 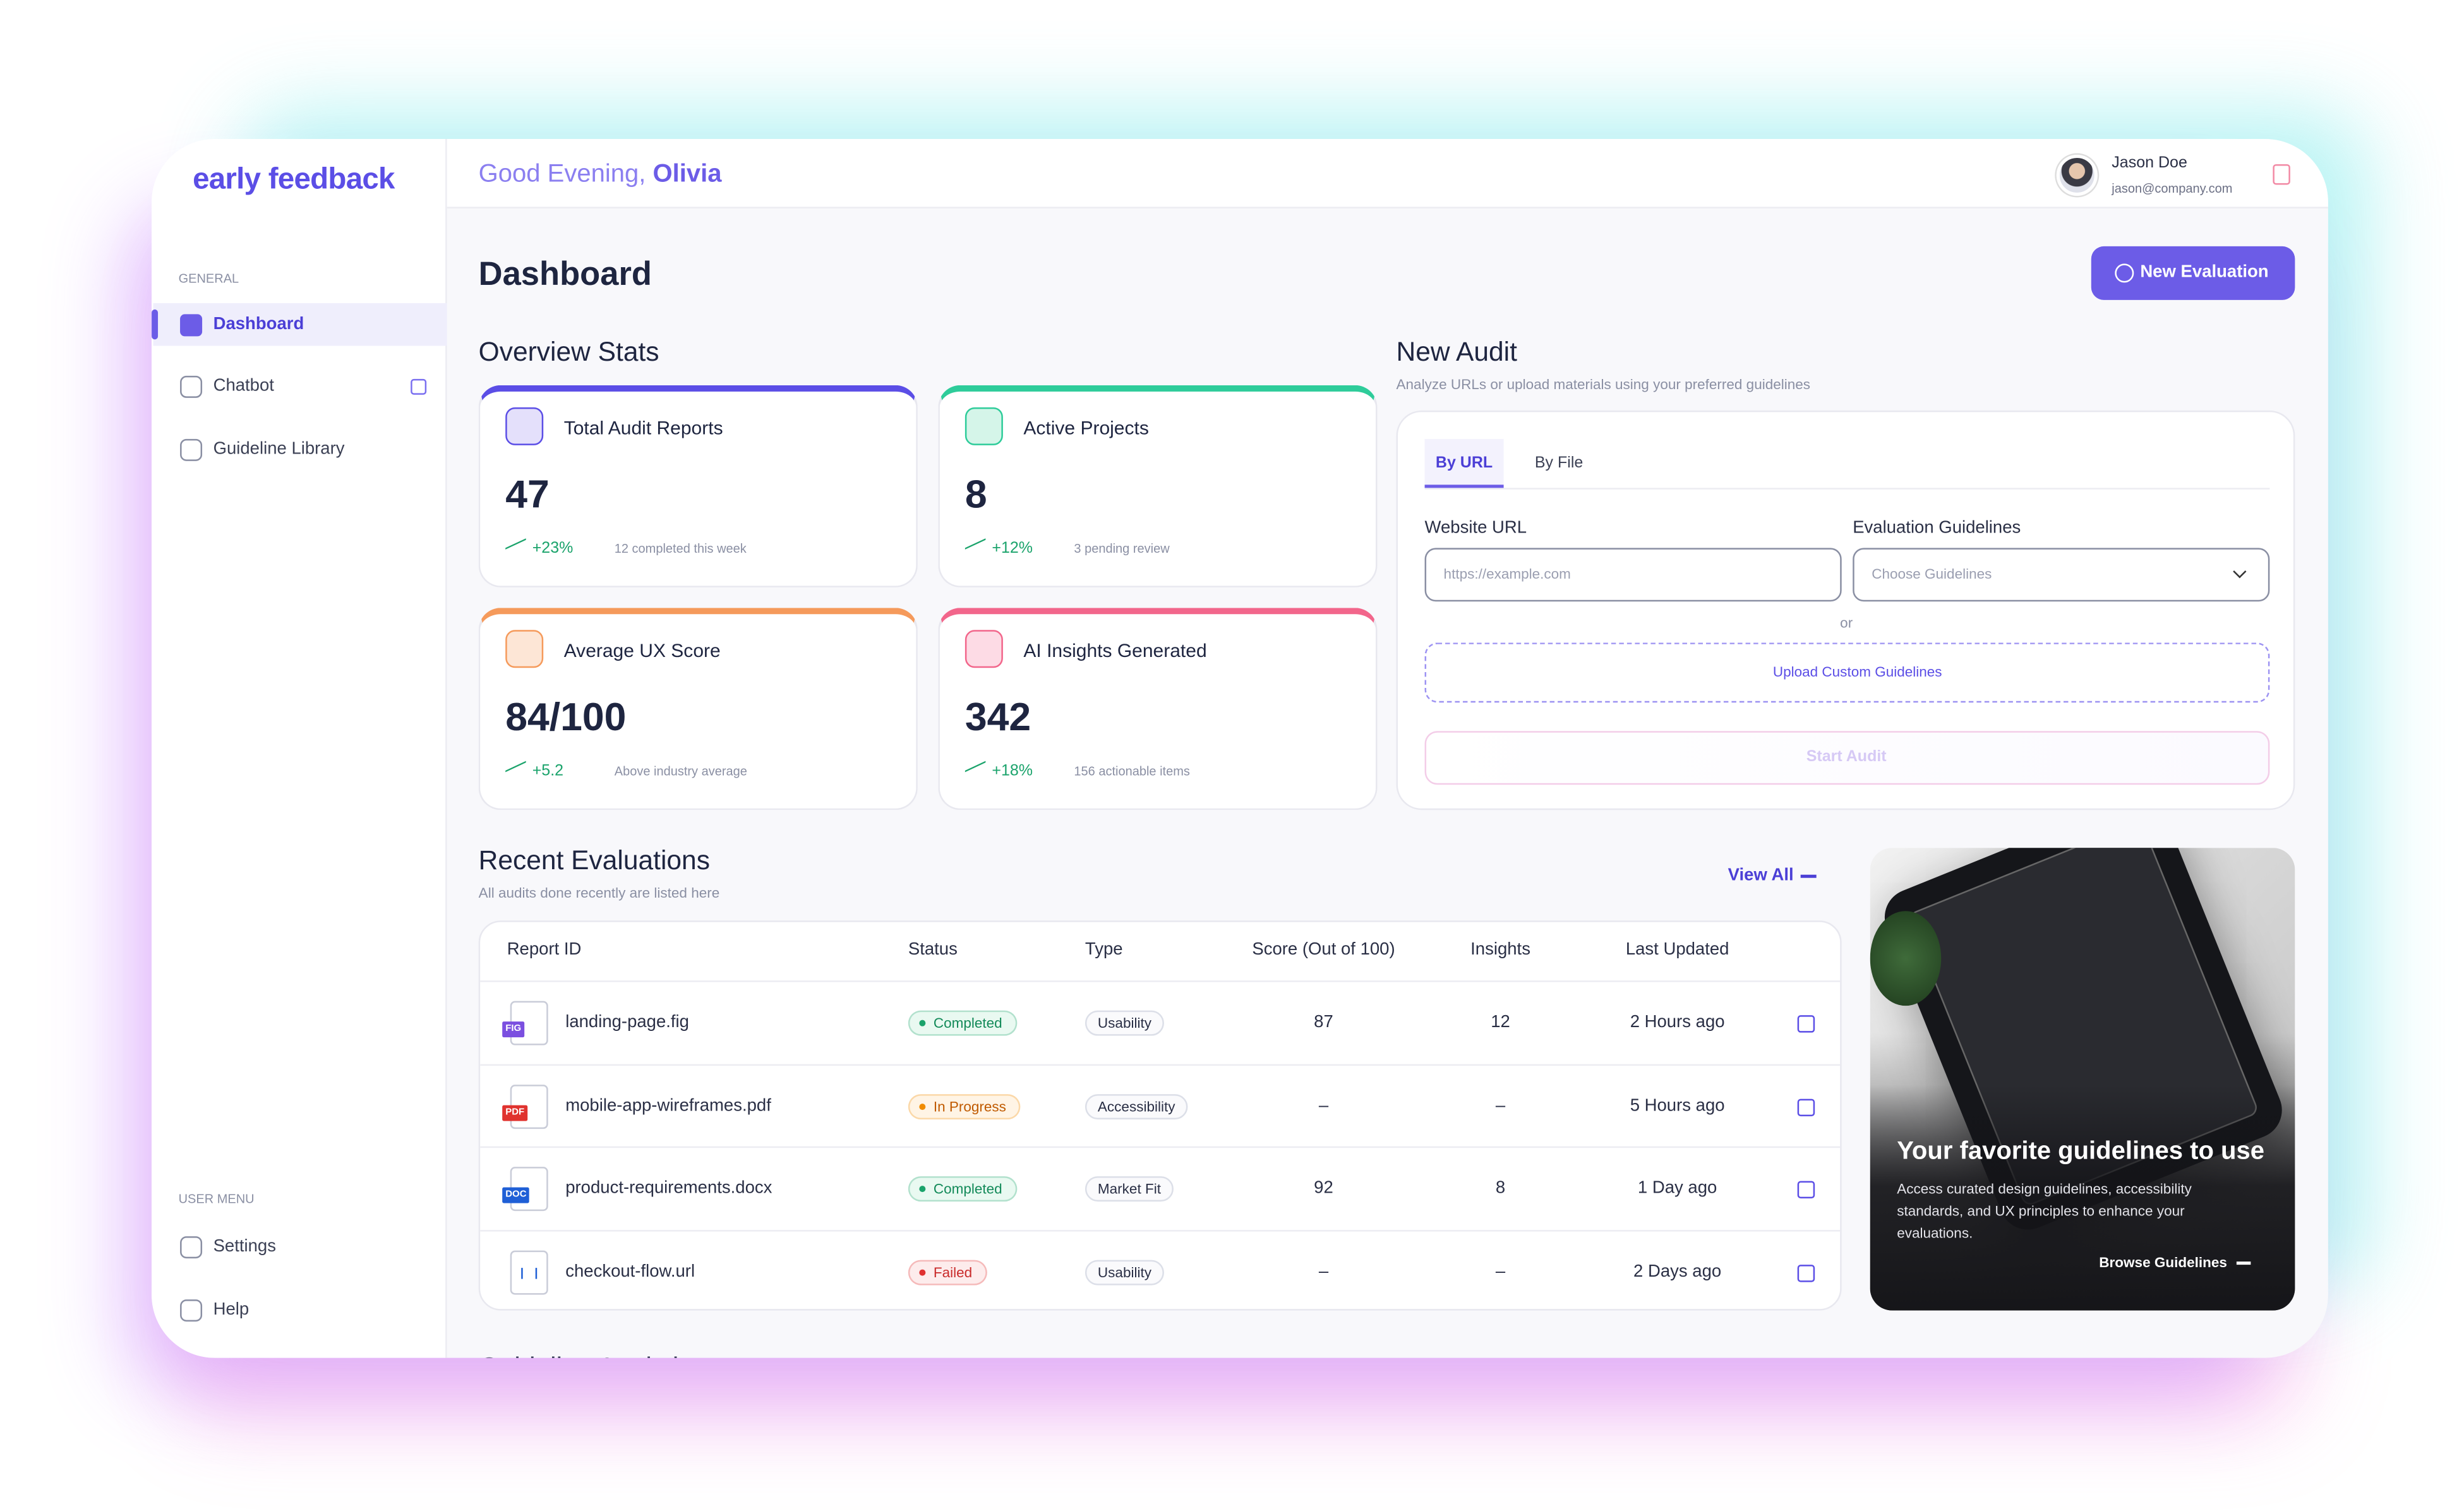 What do you see at coordinates (594, 861) in the screenshot?
I see `section-title: Recent Evaluations` at bounding box center [594, 861].